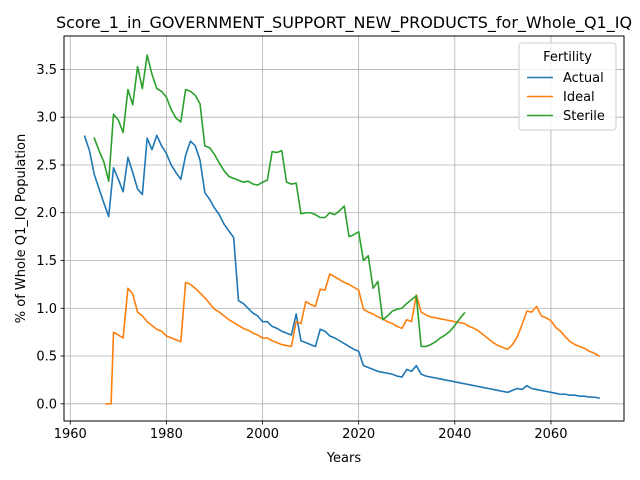  I want to click on x-tick-label: 2040, so click(454, 434).